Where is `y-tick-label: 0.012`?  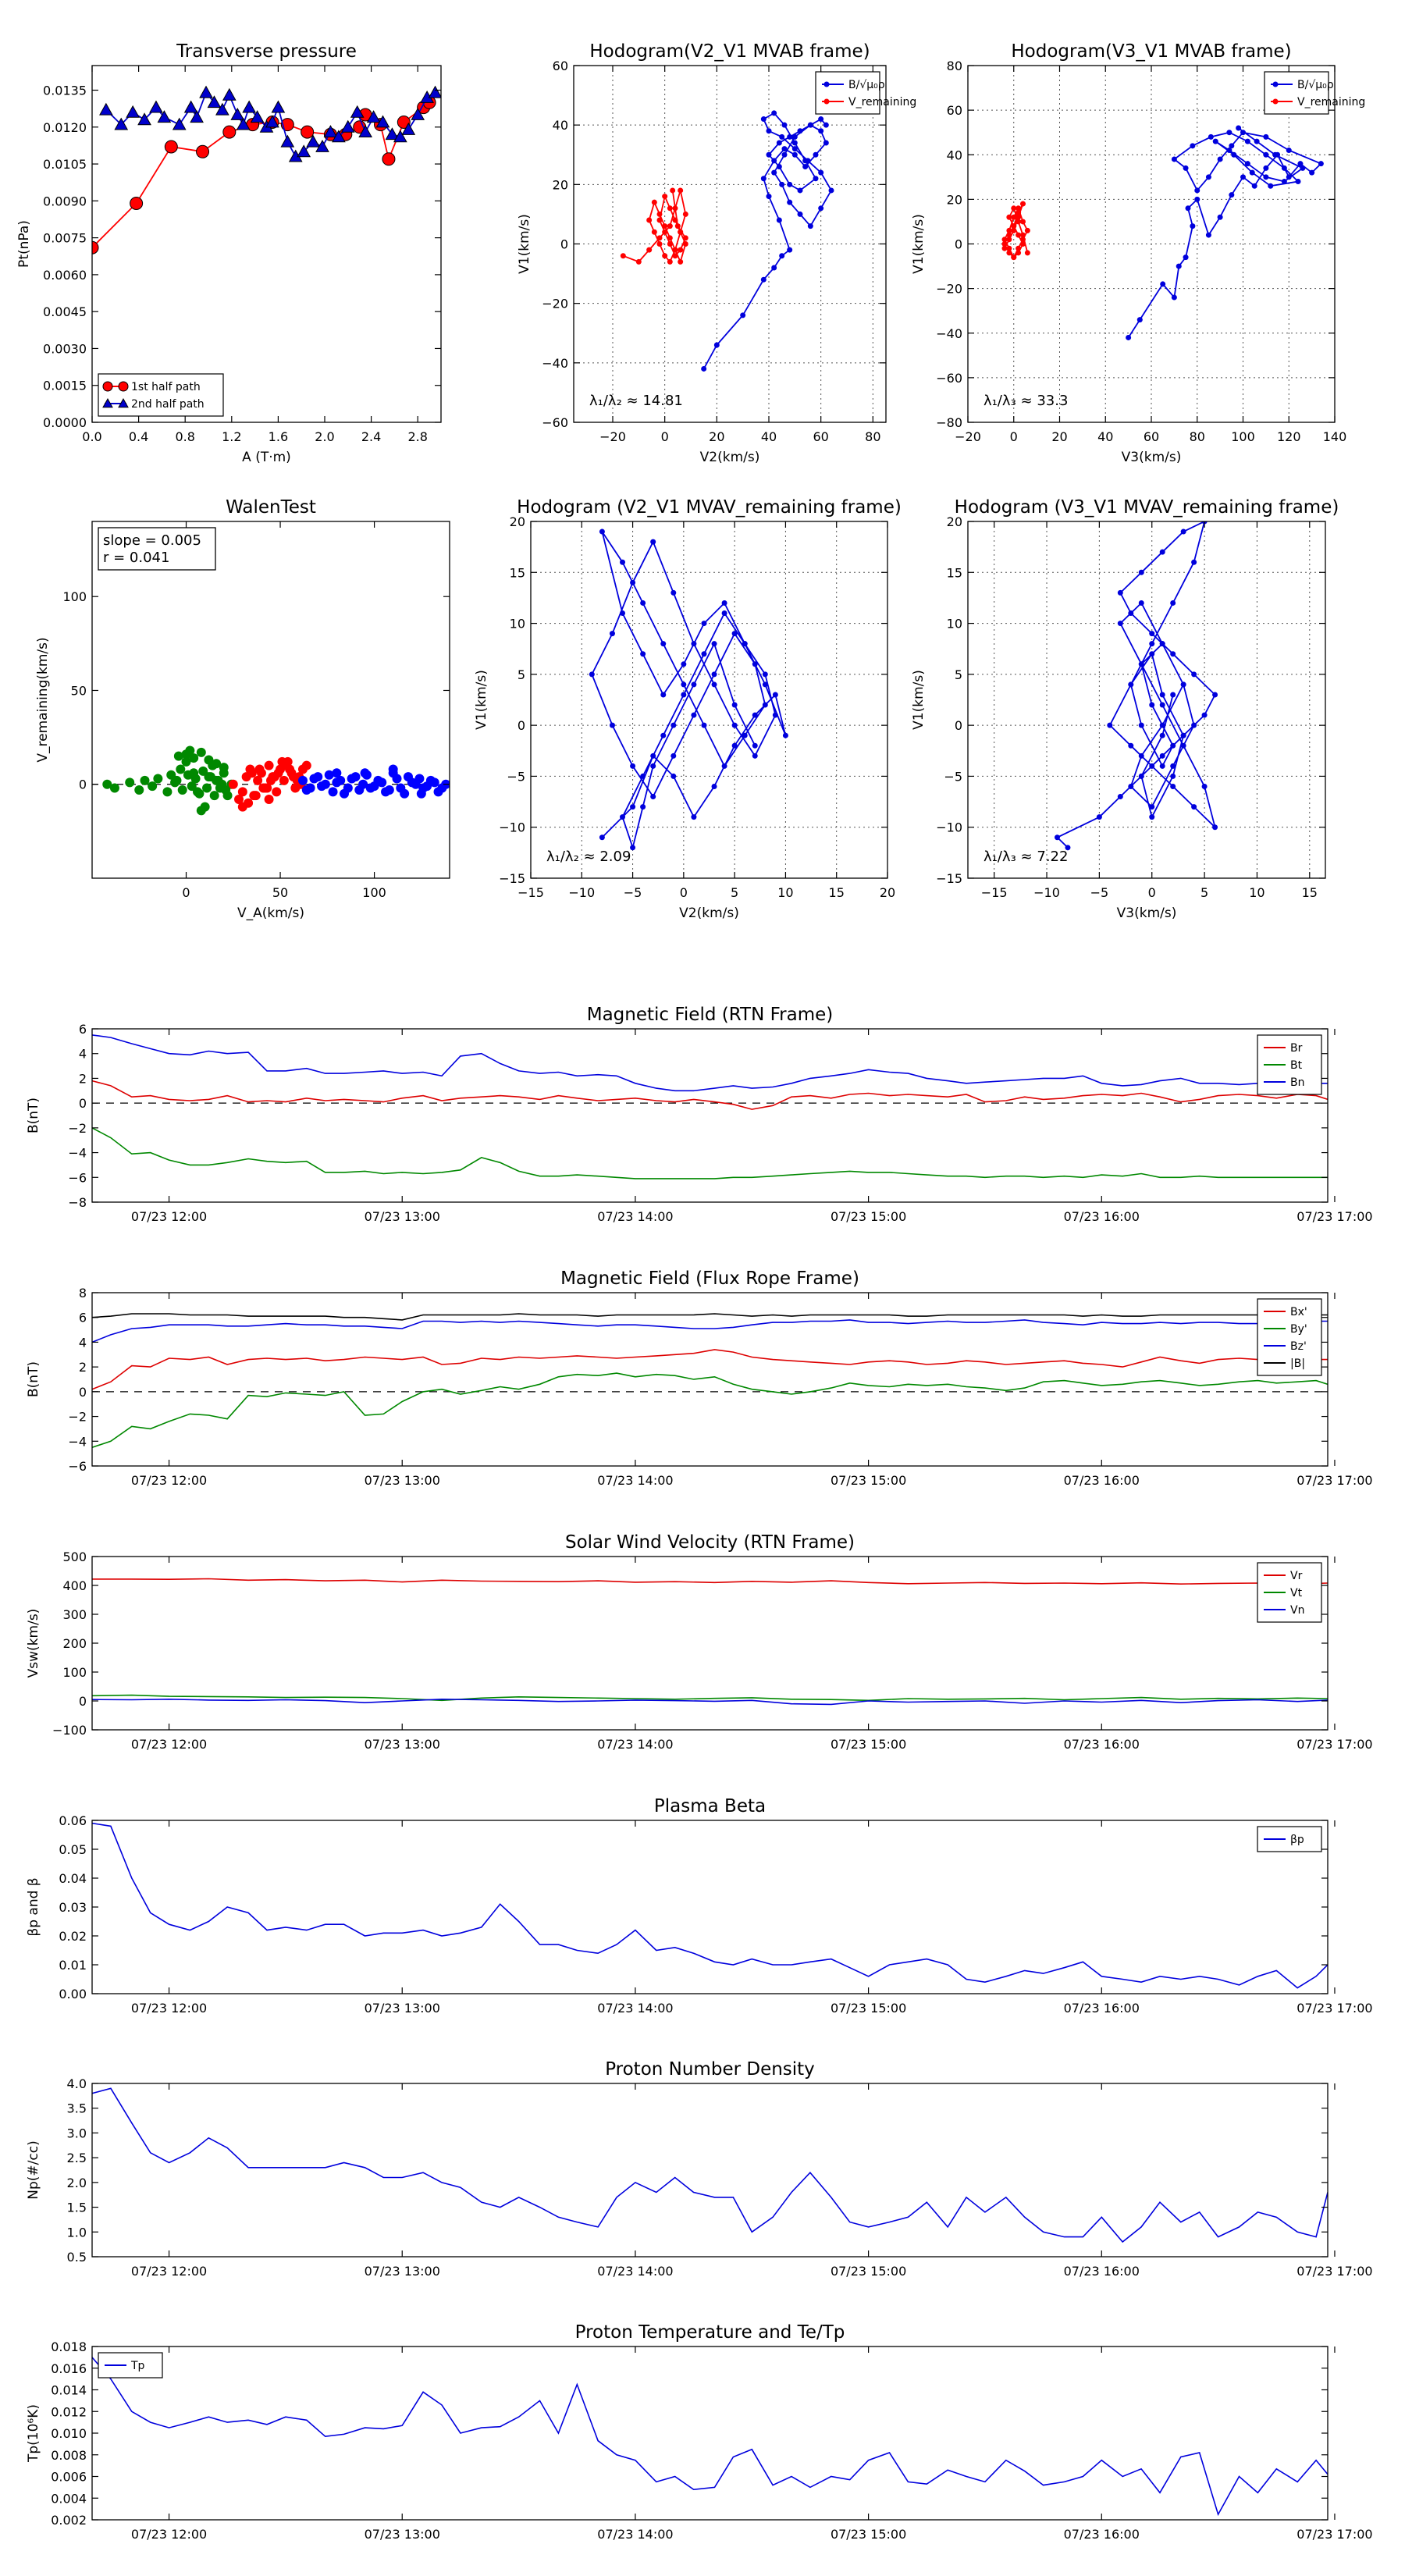
y-tick-label: 0.012 is located at coordinates (69, 2411).